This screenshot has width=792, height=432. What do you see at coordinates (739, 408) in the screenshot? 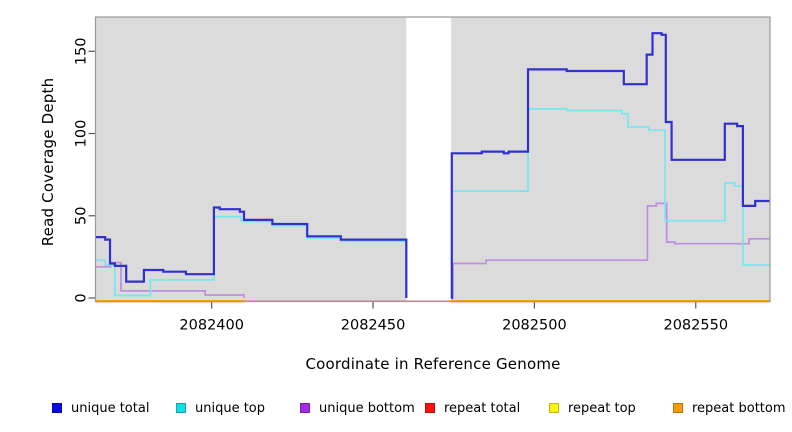
I see `legend-label: repeat bottom` at bounding box center [739, 408].